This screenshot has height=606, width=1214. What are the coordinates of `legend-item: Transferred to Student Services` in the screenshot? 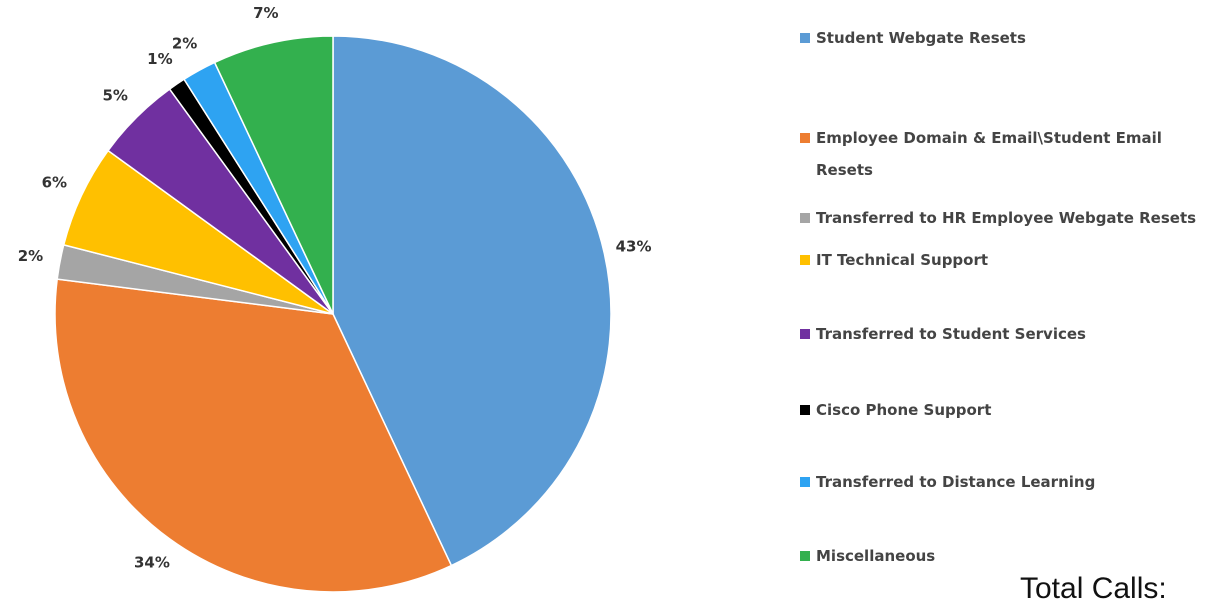 It's located at (1000, 334).